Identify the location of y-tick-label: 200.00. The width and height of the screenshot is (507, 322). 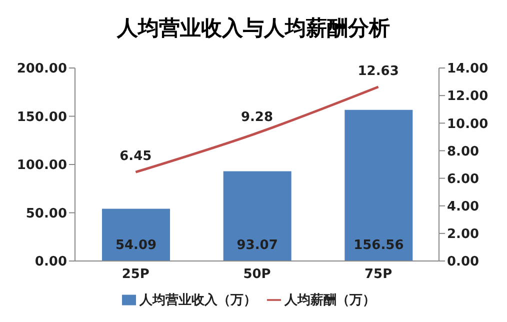
(41, 69).